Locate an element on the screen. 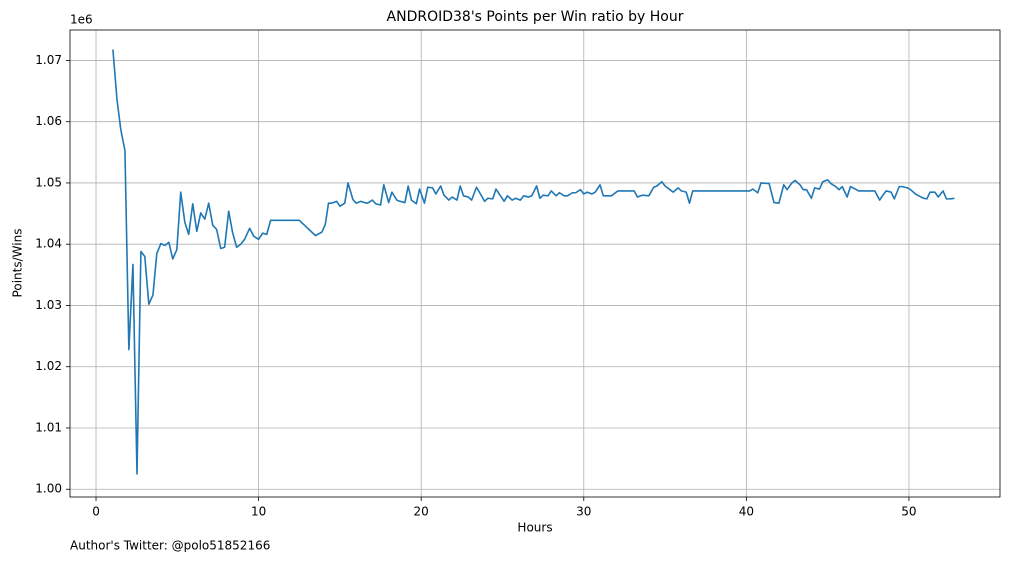  x-tick-label: 0 is located at coordinates (96, 512).